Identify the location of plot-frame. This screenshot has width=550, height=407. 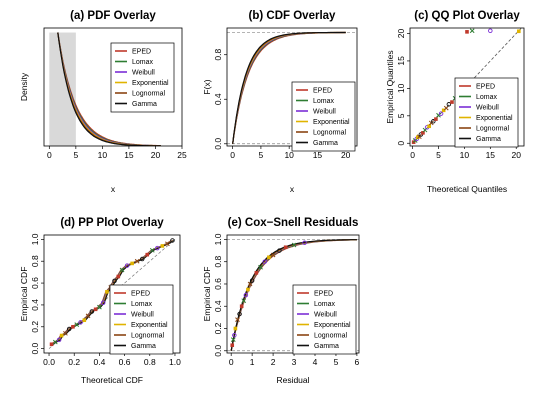
(113, 87).